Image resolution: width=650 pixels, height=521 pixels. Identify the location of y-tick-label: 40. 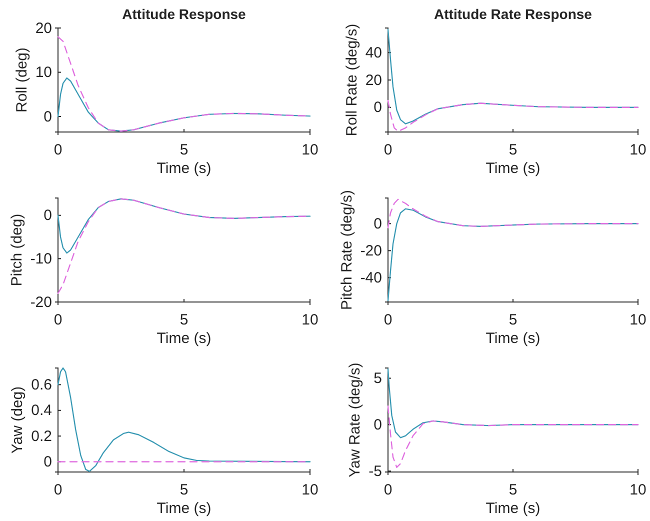
(373, 53).